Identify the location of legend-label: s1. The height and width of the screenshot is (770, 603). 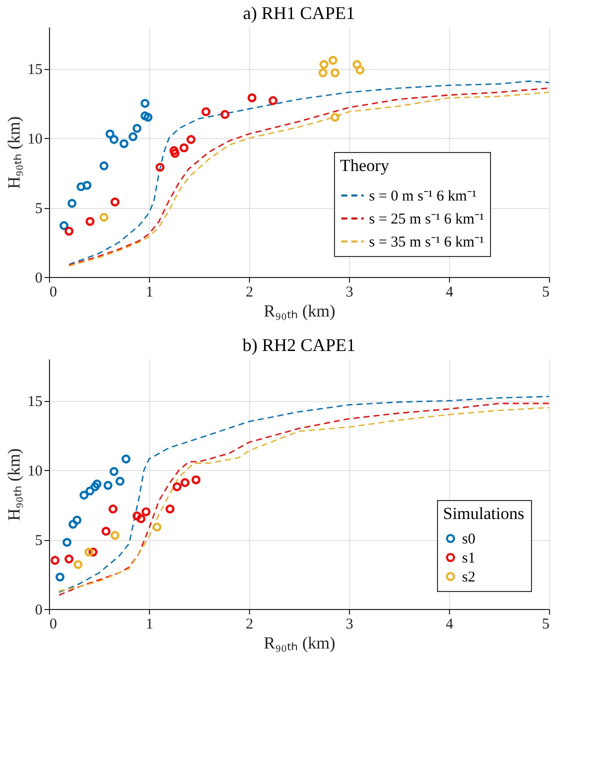
(469, 558).